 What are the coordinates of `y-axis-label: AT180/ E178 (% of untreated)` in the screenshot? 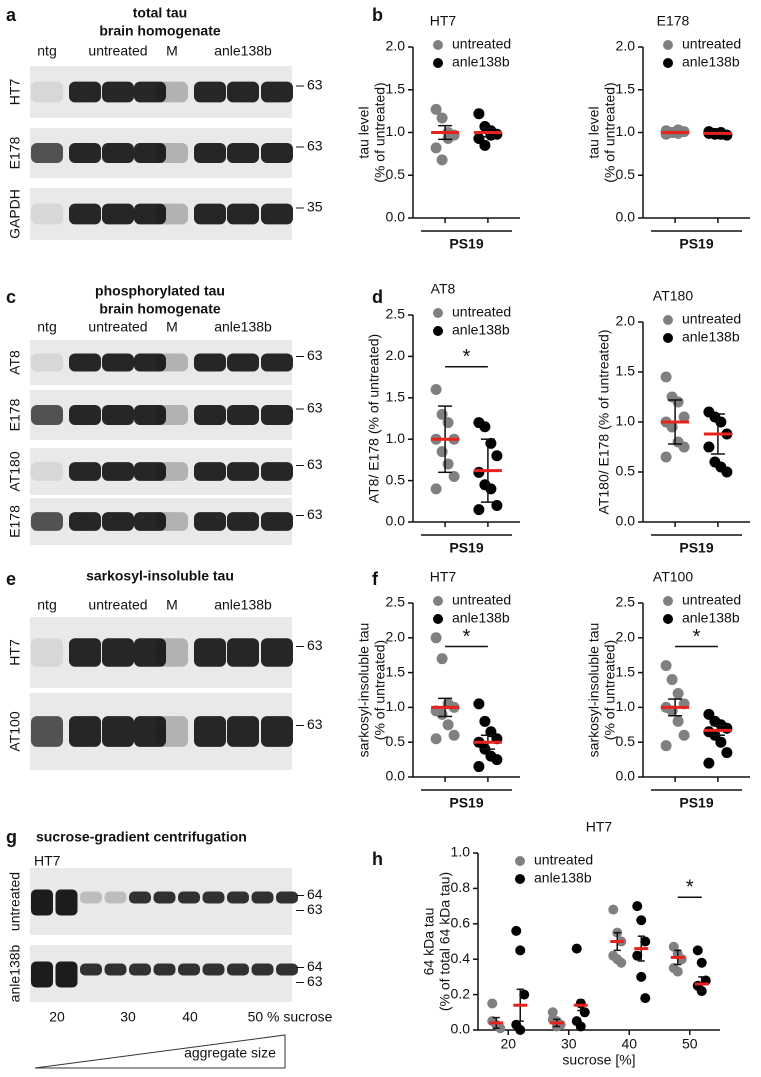 It's located at (604, 422).